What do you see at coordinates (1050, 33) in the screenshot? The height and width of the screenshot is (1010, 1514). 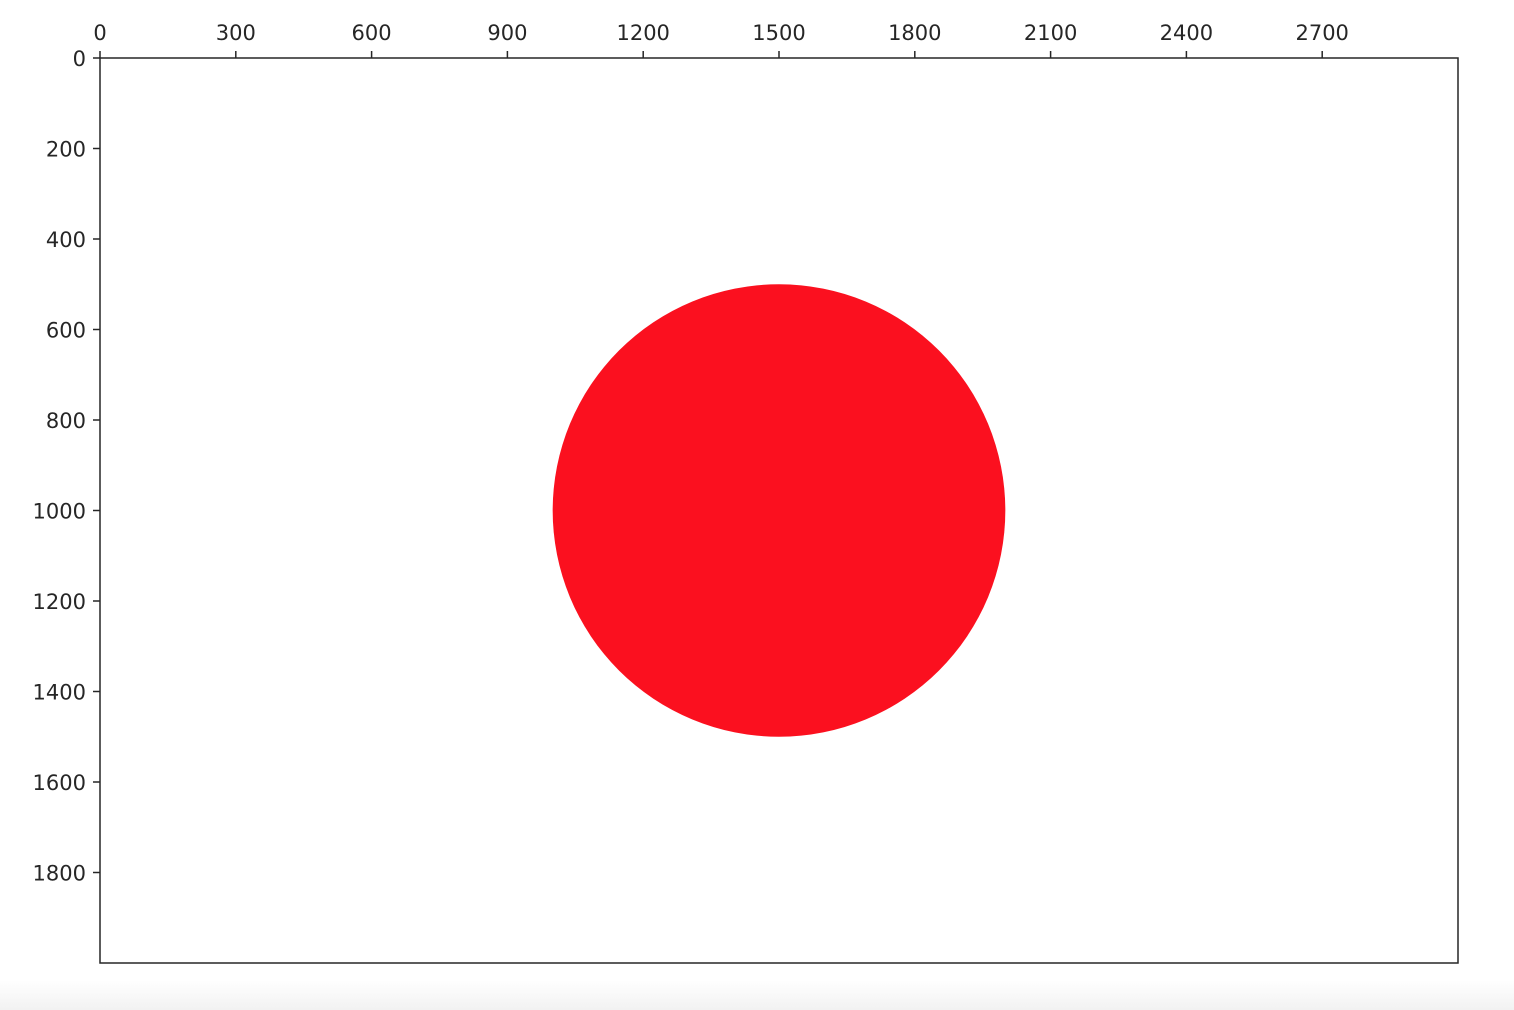 I see `x-tick-label: 2100` at bounding box center [1050, 33].